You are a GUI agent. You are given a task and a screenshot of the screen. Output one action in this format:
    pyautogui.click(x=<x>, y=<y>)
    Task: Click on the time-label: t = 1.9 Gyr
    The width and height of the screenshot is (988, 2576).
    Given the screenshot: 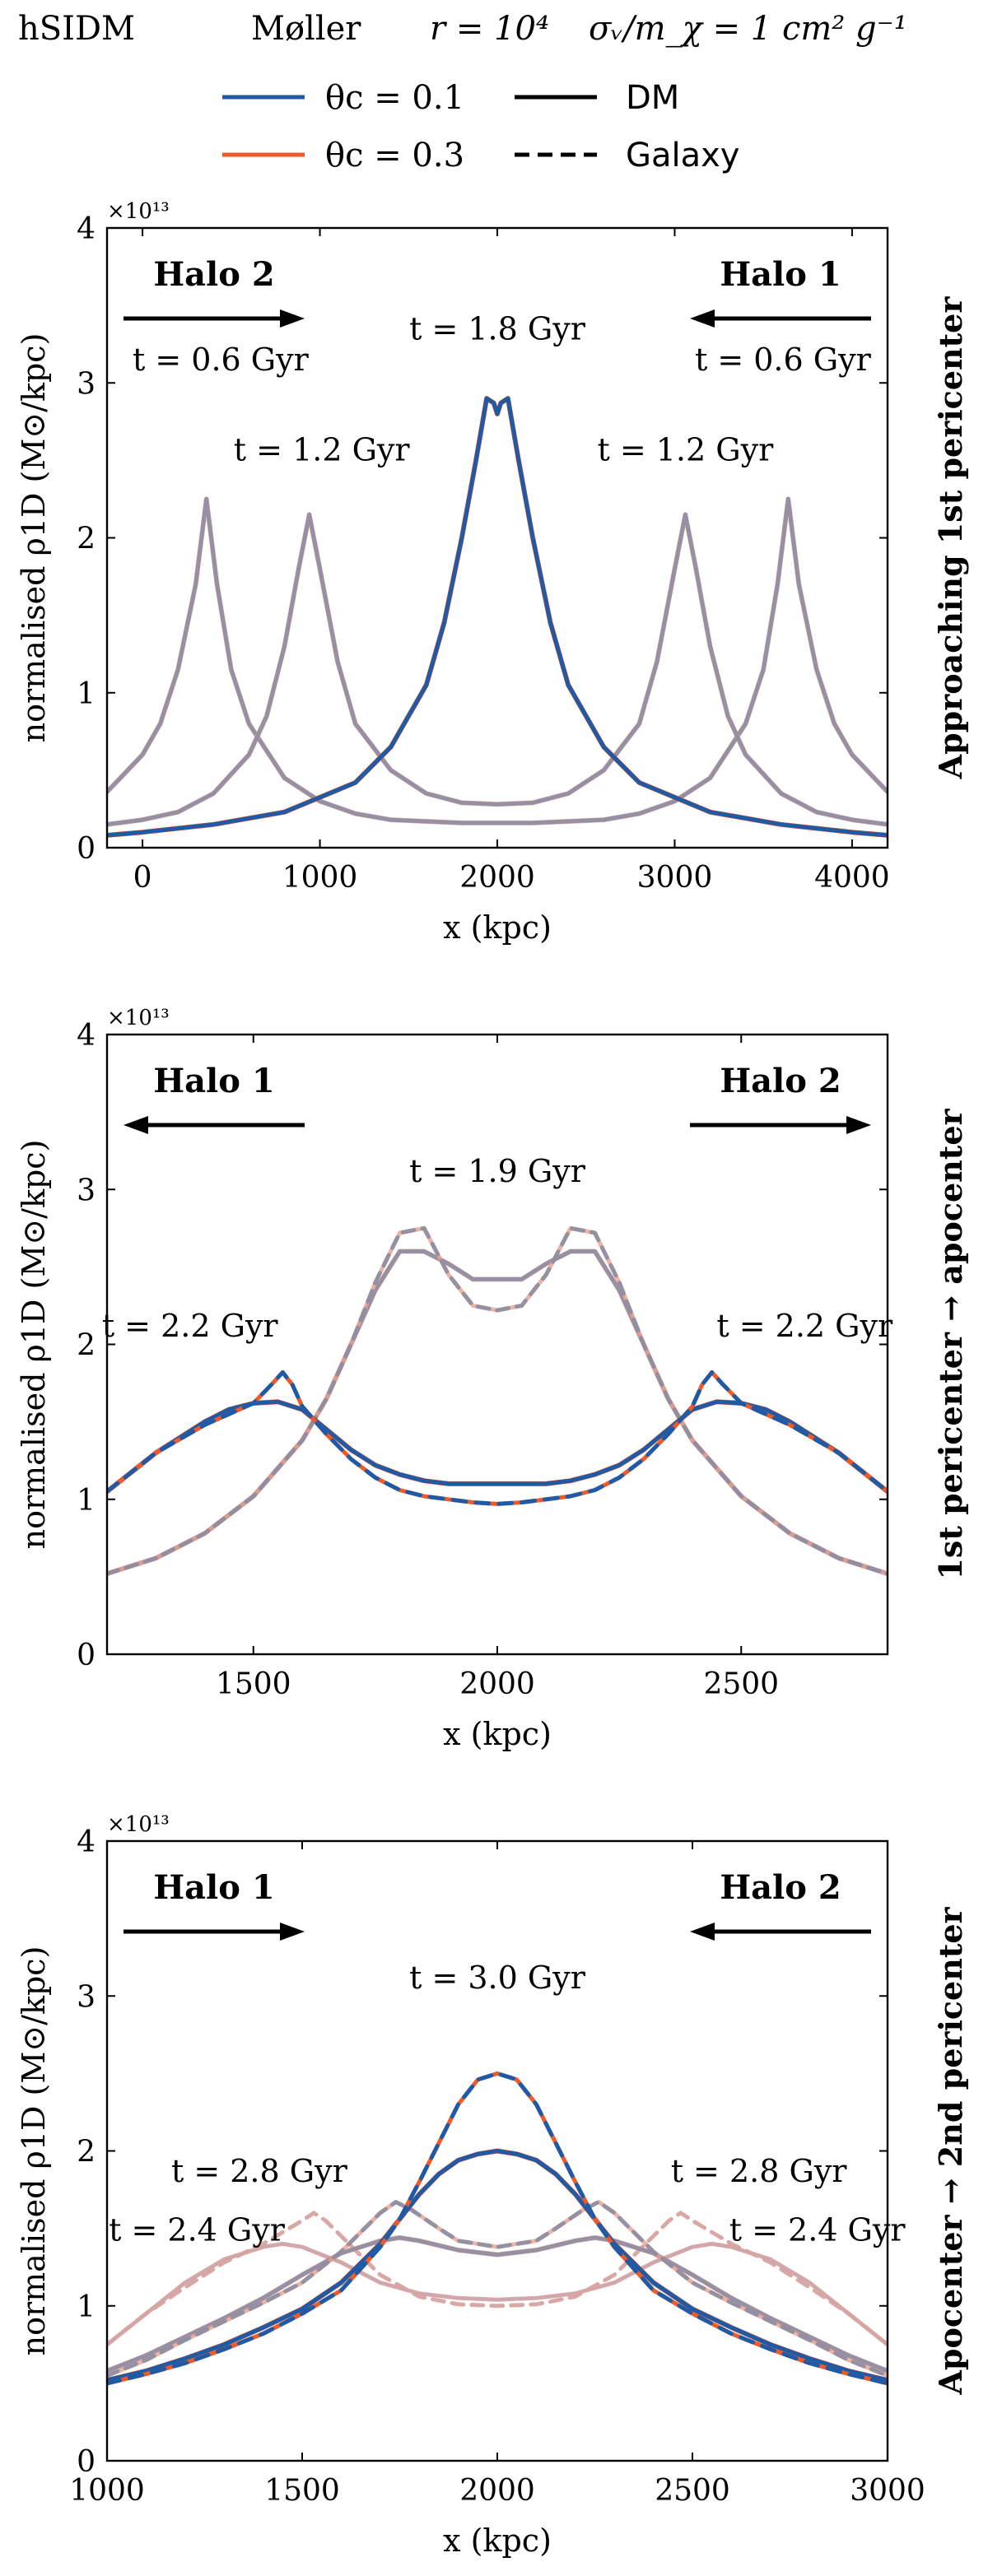 What is the action you would take?
    pyautogui.click(x=497, y=1171)
    